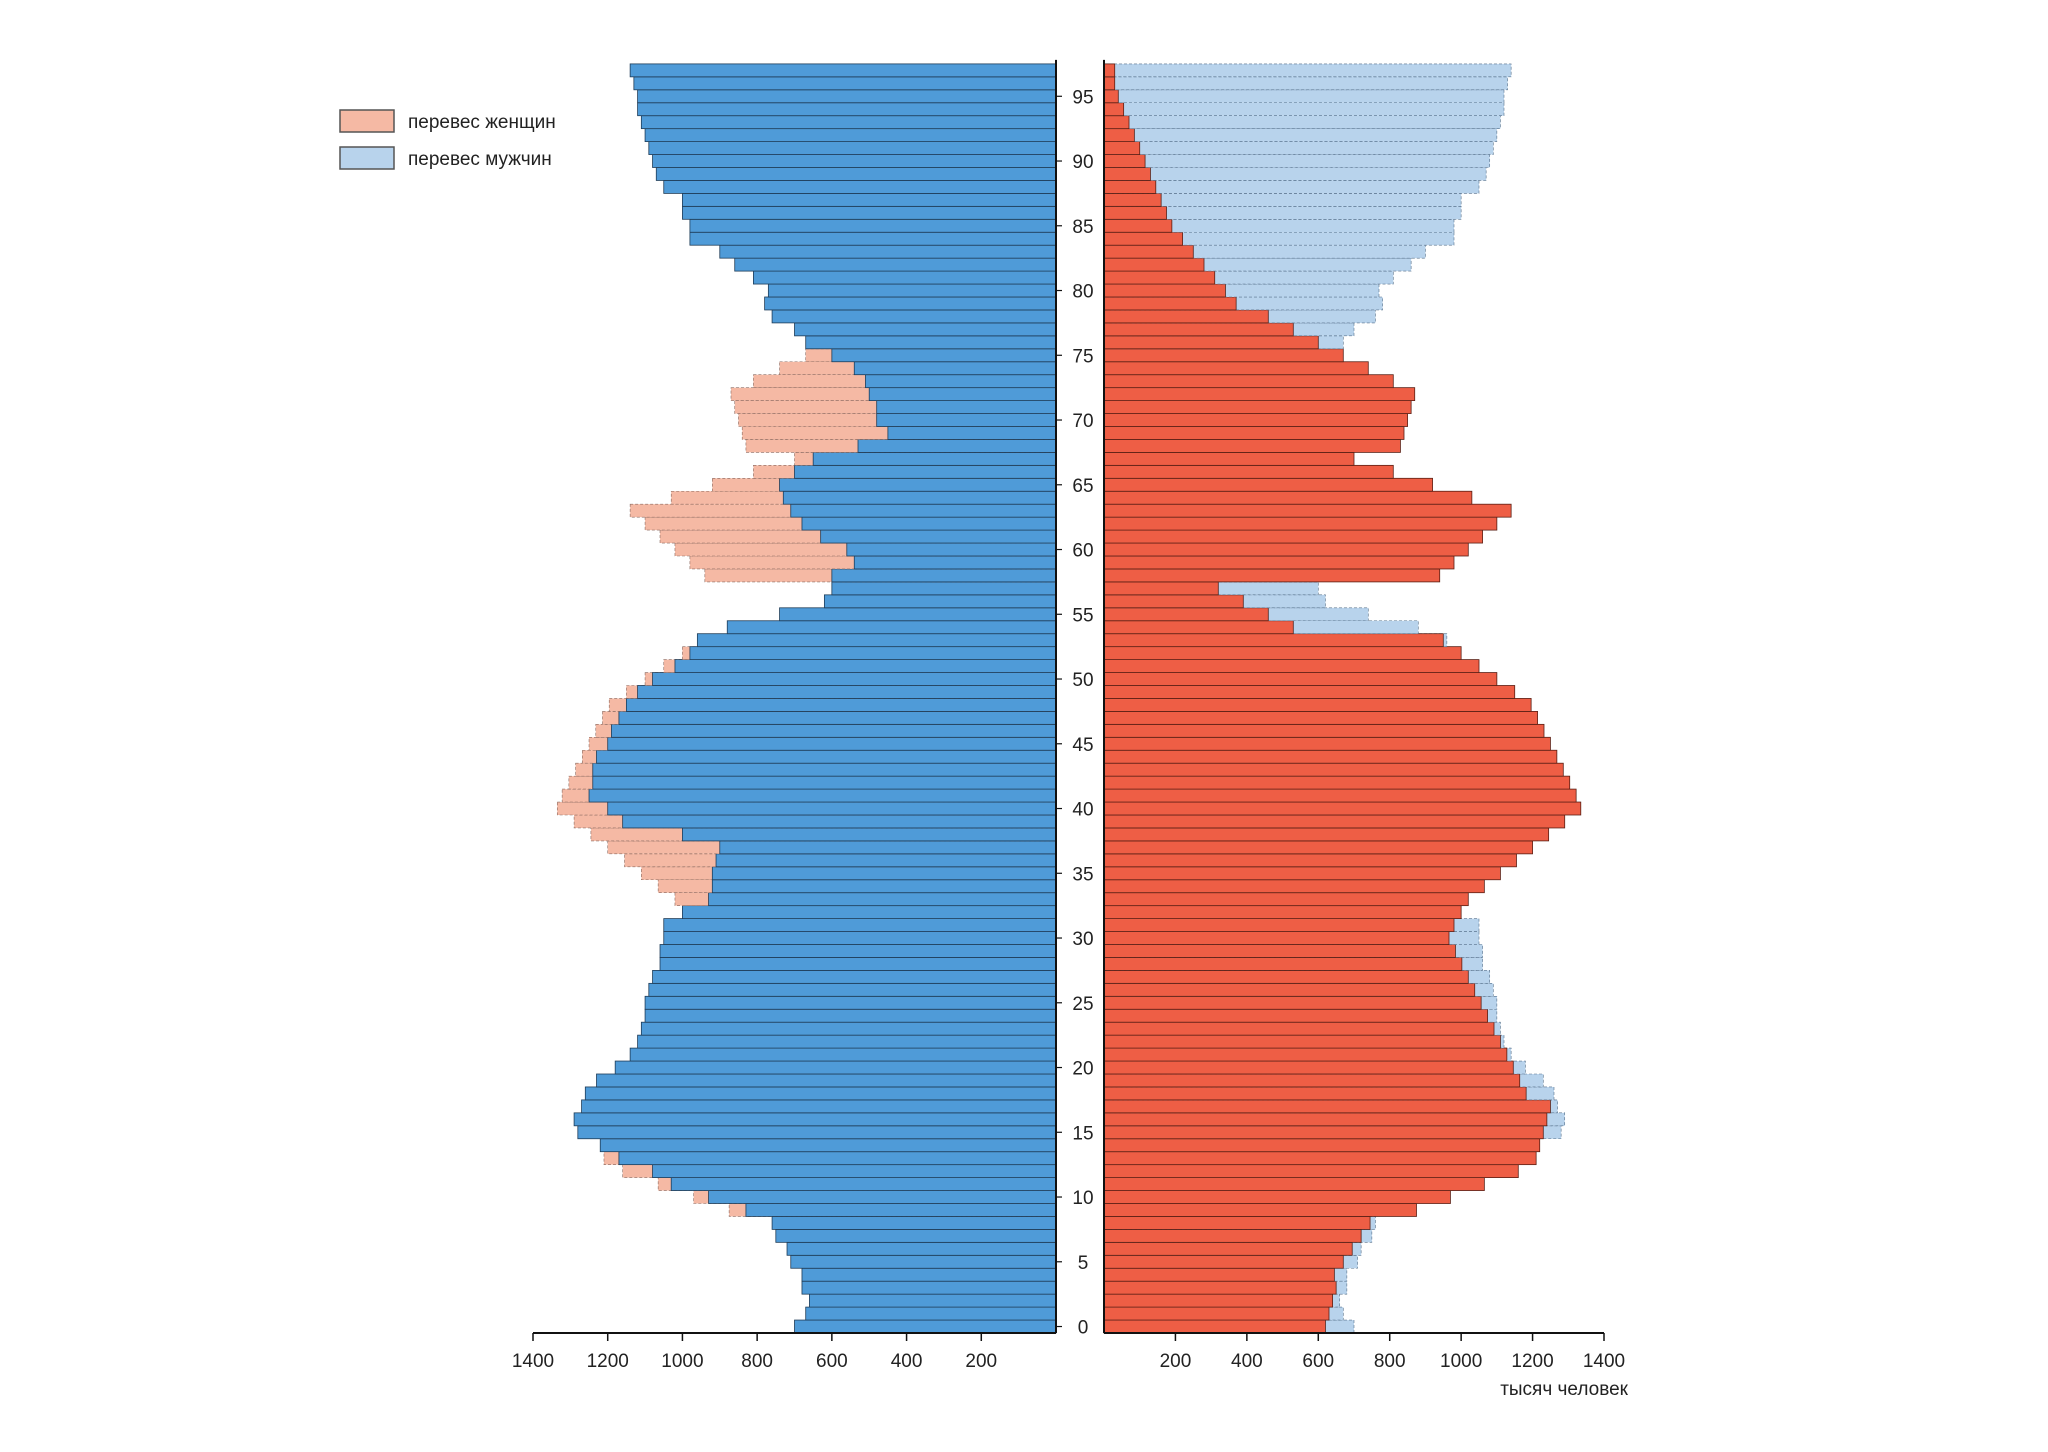 The image size is (2048, 1452). I want to click on x-tick-label-right: 1000, so click(1461, 1361).